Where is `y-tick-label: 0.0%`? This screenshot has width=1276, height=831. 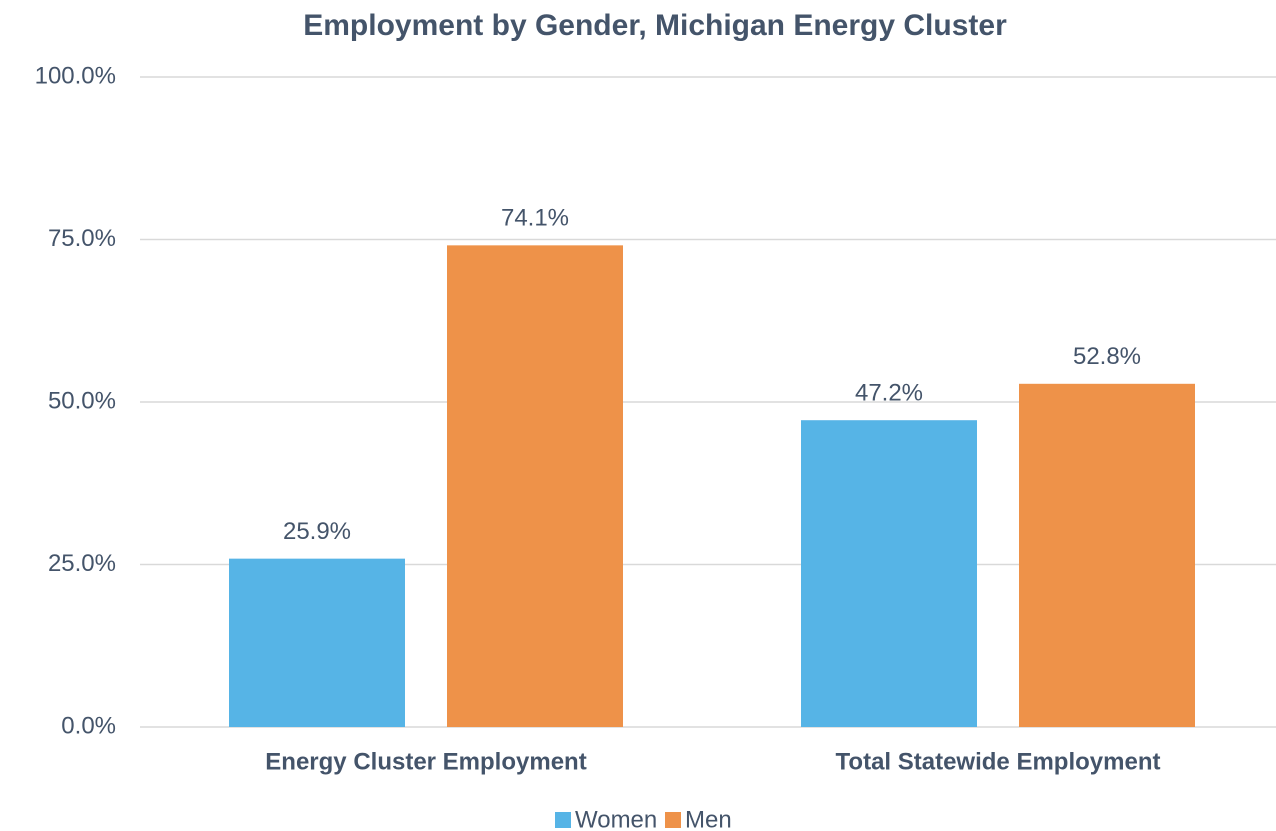
y-tick-label: 0.0% is located at coordinates (88, 725).